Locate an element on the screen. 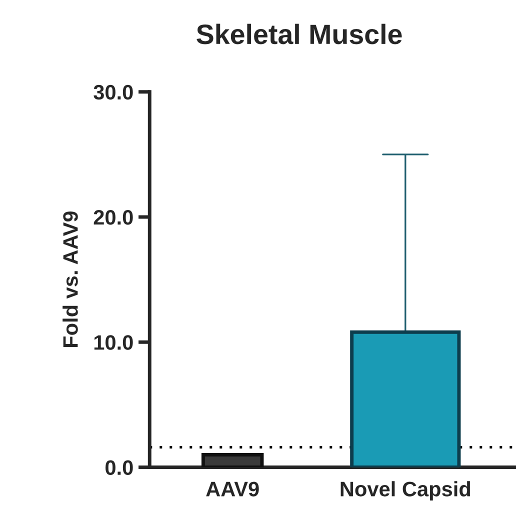  x-tick-label: Novel Capsid is located at coordinates (405, 491).